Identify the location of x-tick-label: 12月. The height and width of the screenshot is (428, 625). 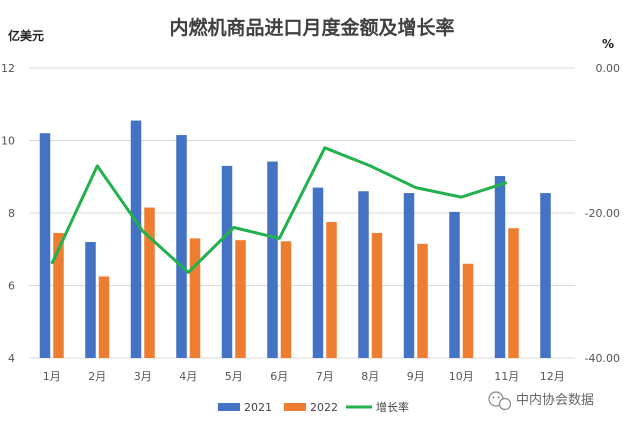
(552, 376).